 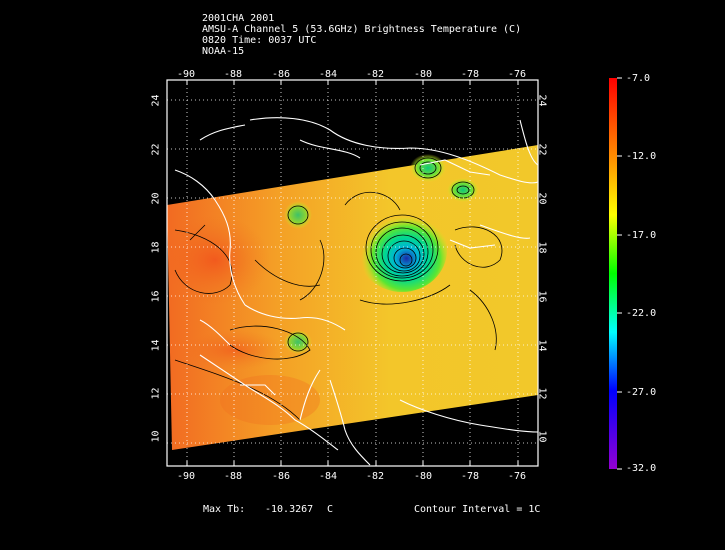 What do you see at coordinates (238, 18) in the screenshot?
I see `header-line-1: 2001CHA 2001` at bounding box center [238, 18].